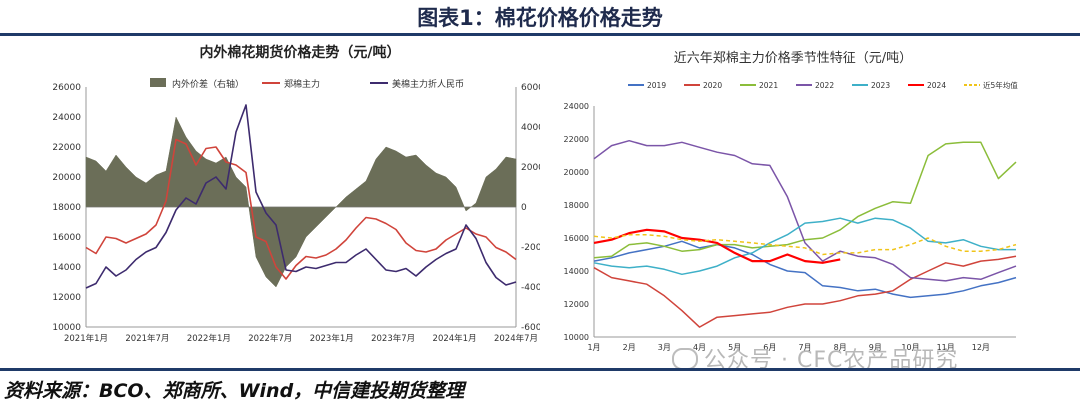 This screenshot has width=1080, height=408. Describe the element at coordinates (734, 347) in the screenshot. I see `x-tick-label: 5月` at that location.